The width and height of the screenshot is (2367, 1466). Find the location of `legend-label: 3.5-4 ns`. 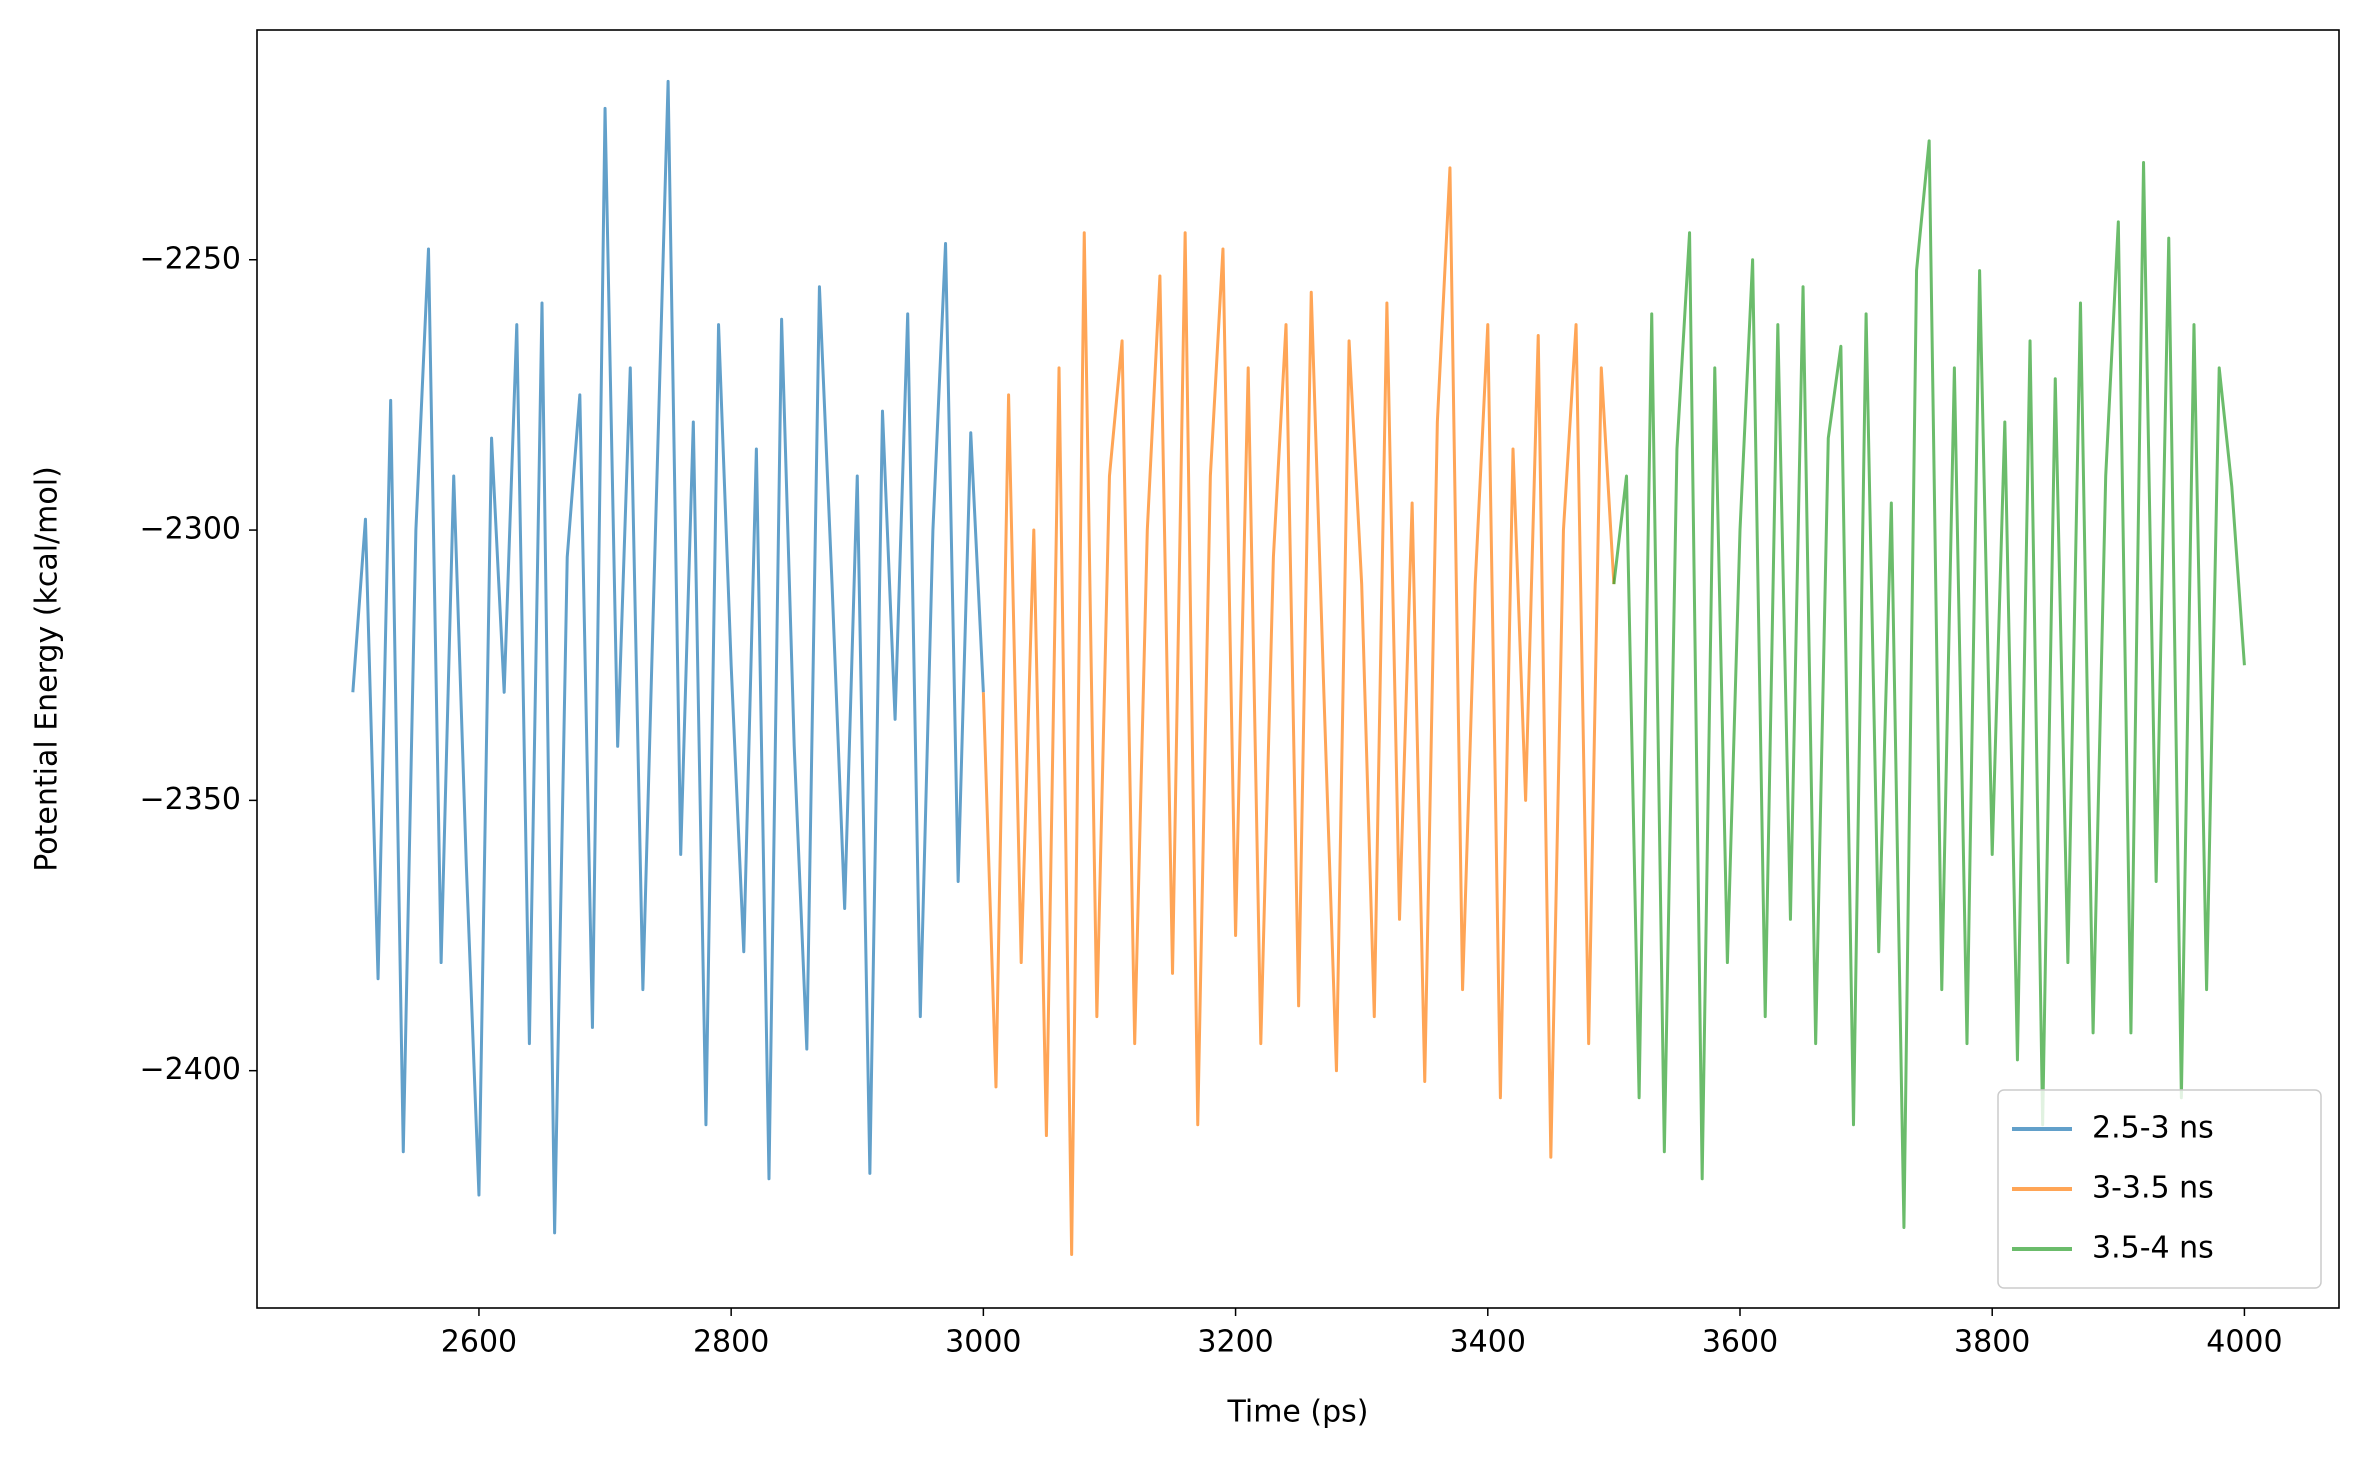

legend-label: 3.5-4 ns is located at coordinates (2153, 1248).